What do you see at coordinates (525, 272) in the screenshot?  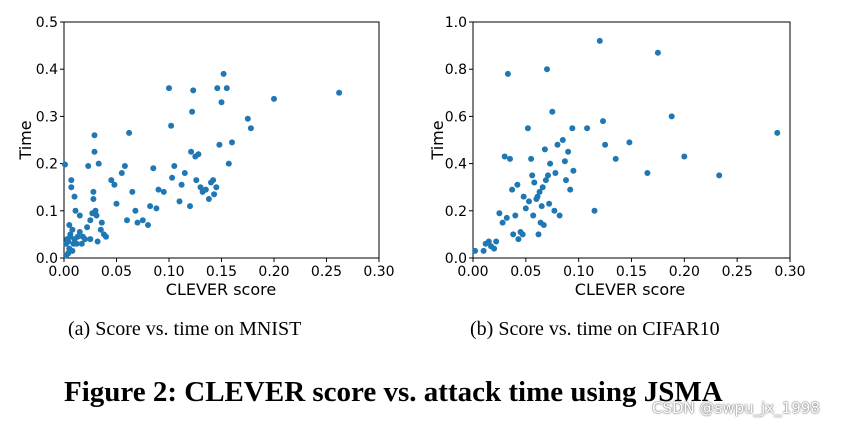 I see `chart-b-x-tick-label: 0.05` at bounding box center [525, 272].